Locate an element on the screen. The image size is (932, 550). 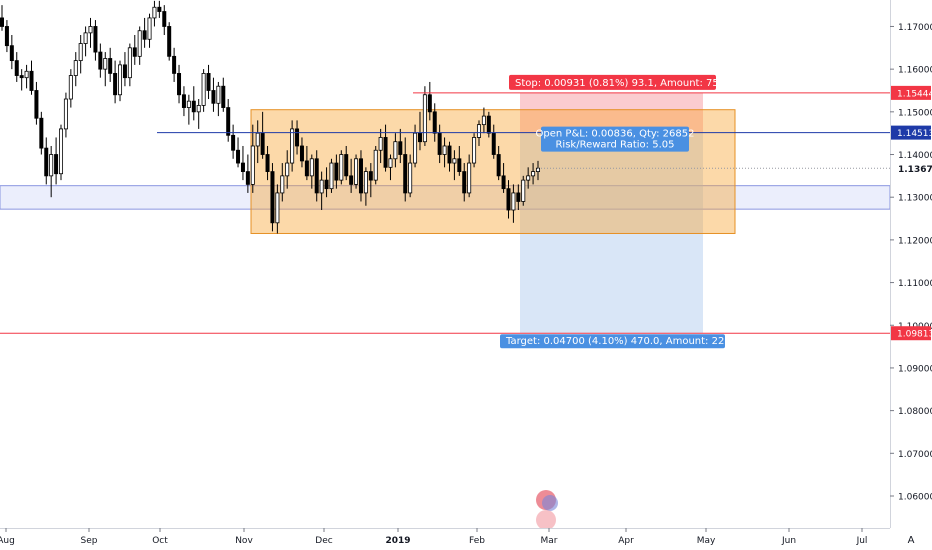
stop-label-background is located at coordinates (612, 82).